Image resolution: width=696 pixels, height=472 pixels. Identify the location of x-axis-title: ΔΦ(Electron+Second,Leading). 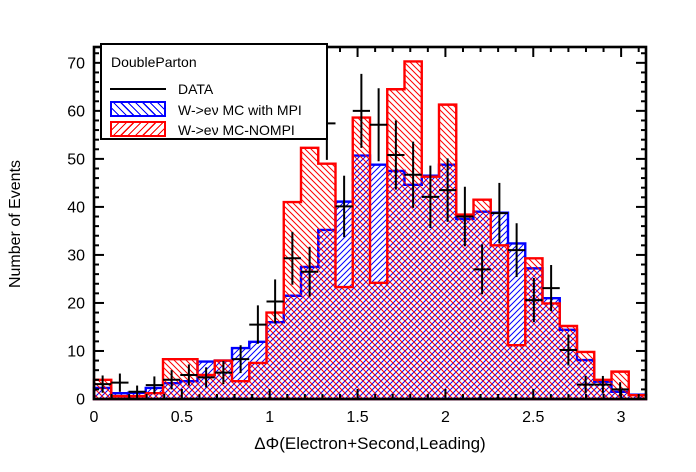
(370, 443).